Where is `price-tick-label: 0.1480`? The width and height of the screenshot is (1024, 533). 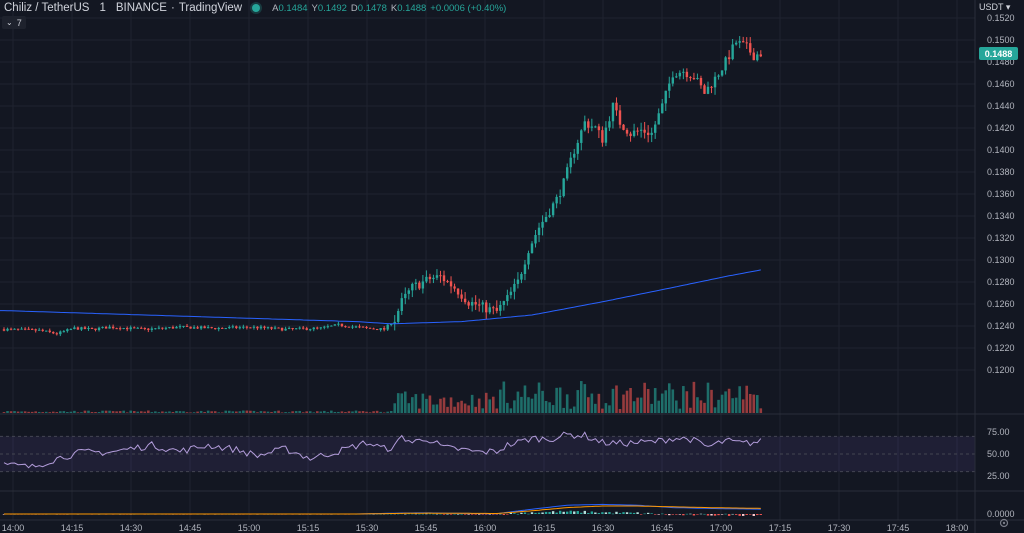 price-tick-label: 0.1480 is located at coordinates (1001, 62).